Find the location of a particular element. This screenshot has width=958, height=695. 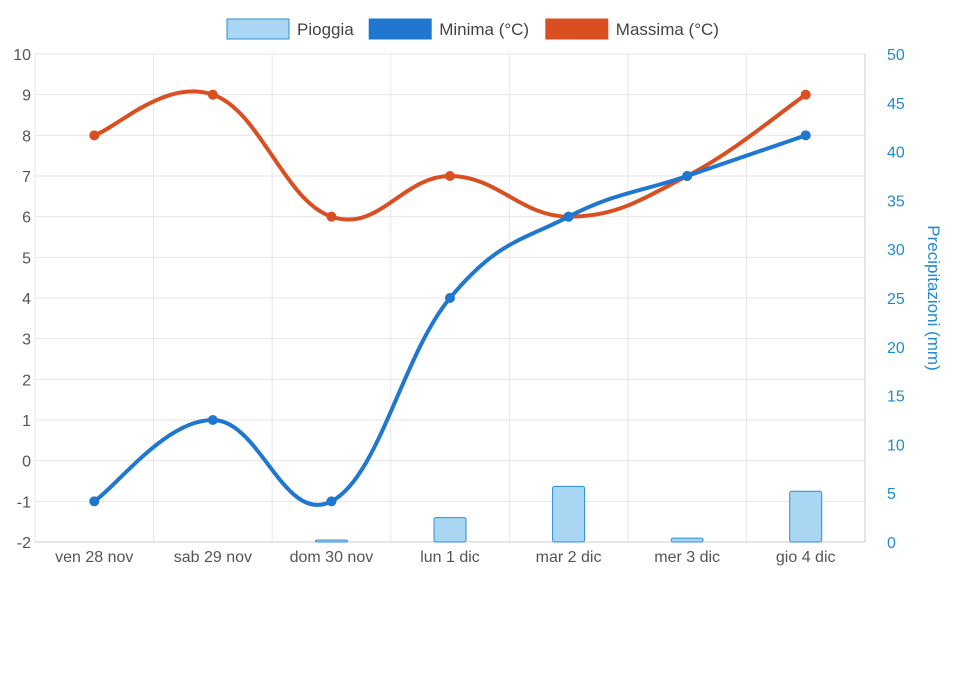

y-left-tick-label: 6 is located at coordinates (26, 218).